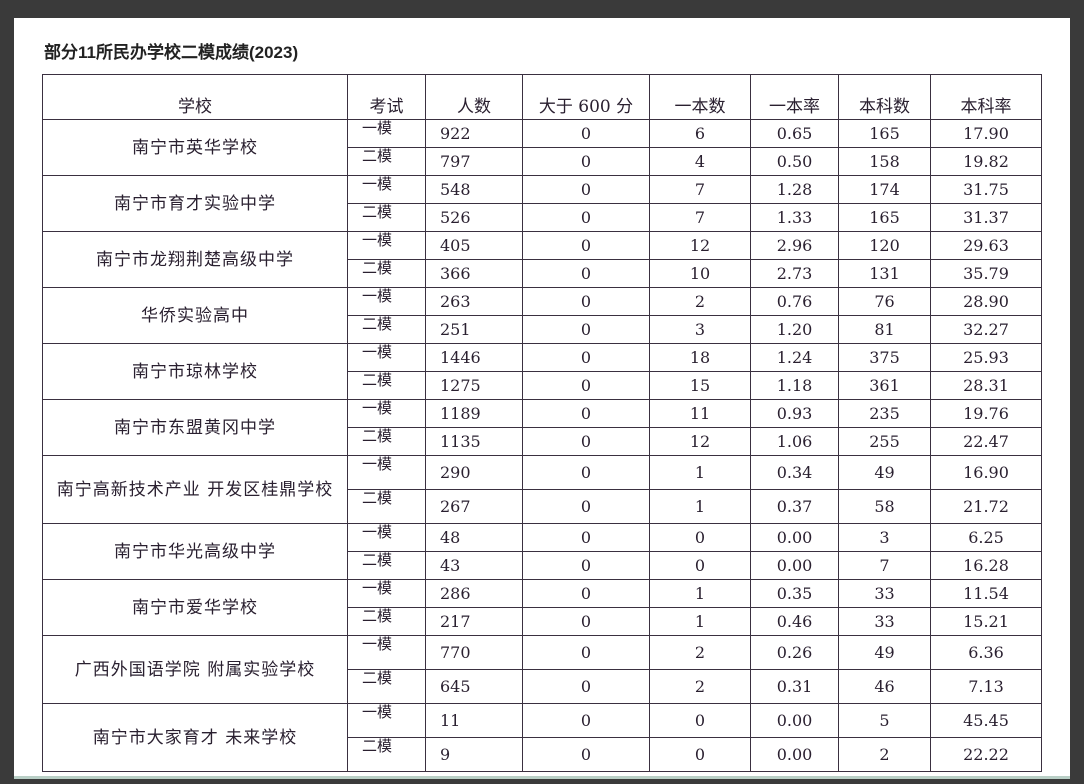 The height and width of the screenshot is (784, 1084). What do you see at coordinates (884, 686) in the screenshot?
I see `value-cell: 46` at bounding box center [884, 686].